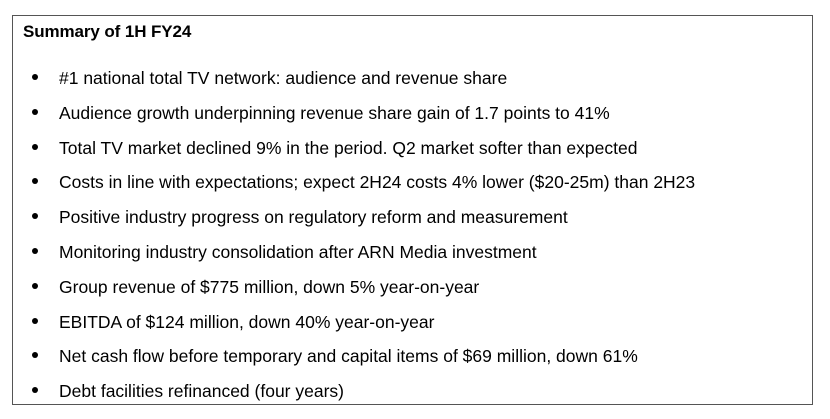 This screenshot has height=419, width=830. What do you see at coordinates (201, 391) in the screenshot?
I see `bullet-text: Debt facilities refinanced (four years)` at bounding box center [201, 391].